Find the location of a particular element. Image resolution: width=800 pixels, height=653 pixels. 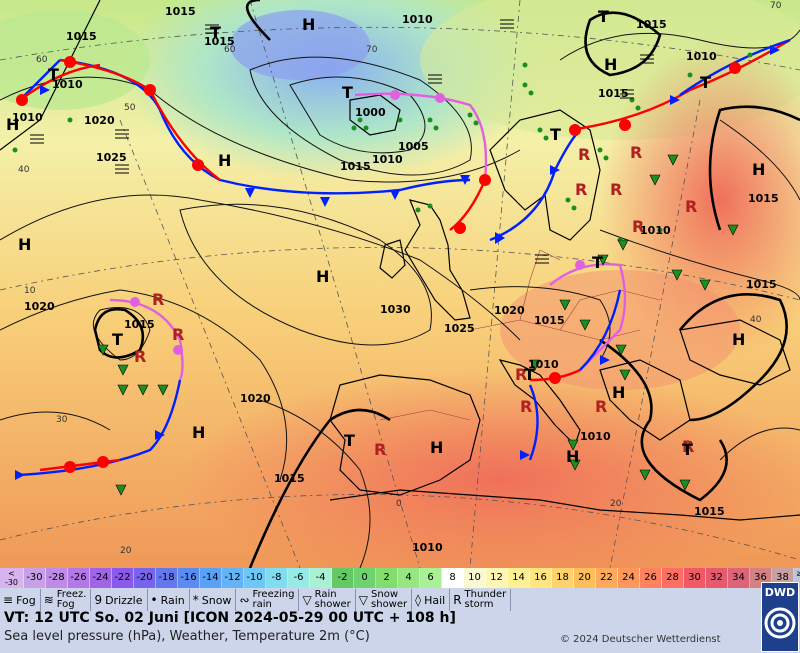

weather-legend-item: ≡ Fog is located at coordinates (20, 600).